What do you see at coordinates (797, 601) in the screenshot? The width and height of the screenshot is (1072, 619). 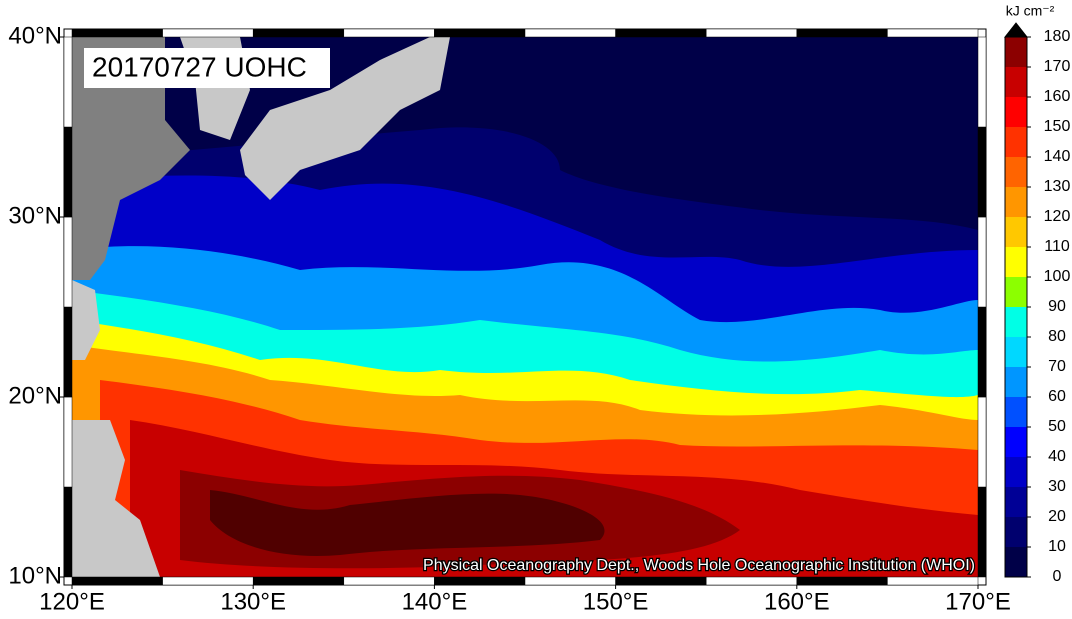 I see `x-tick-label: 160°E` at bounding box center [797, 601].